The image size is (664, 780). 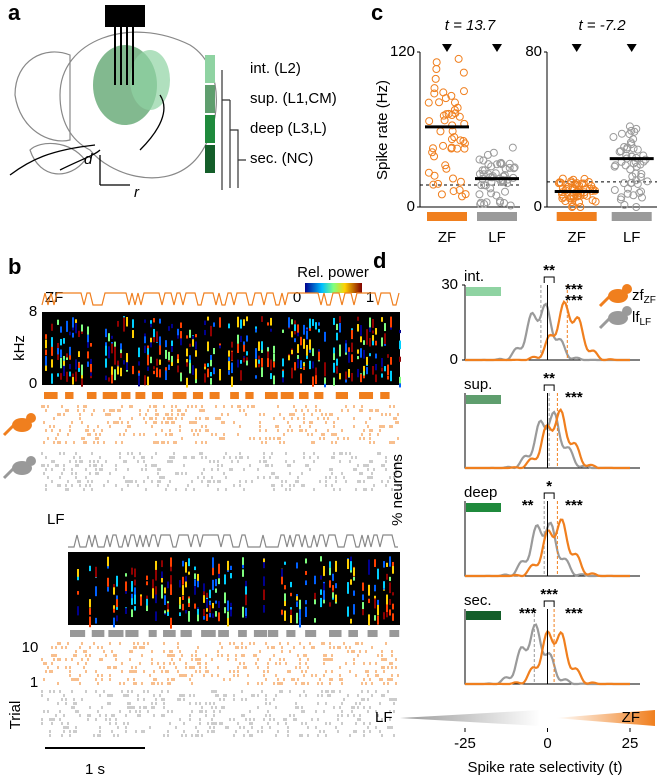 What do you see at coordinates (382, 130) in the screenshot?
I see `y-axis-label: Spike rate (Hz)` at bounding box center [382, 130].